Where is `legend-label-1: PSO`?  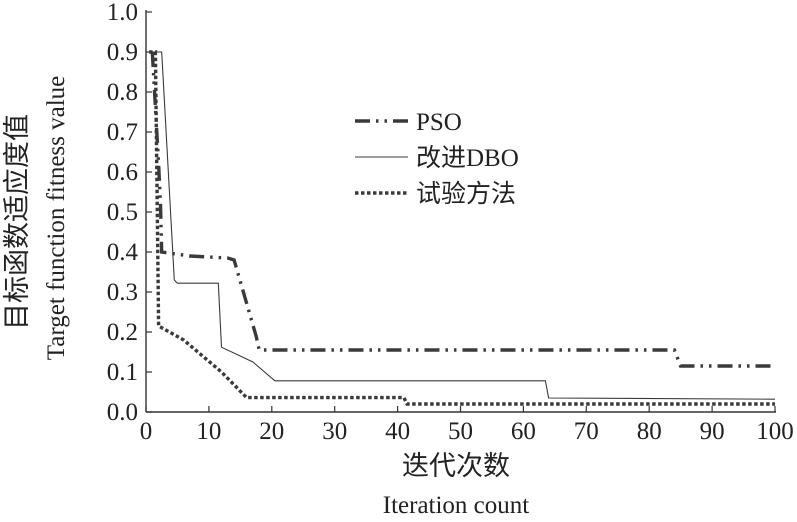 legend-label-1: PSO is located at coordinates (439, 122).